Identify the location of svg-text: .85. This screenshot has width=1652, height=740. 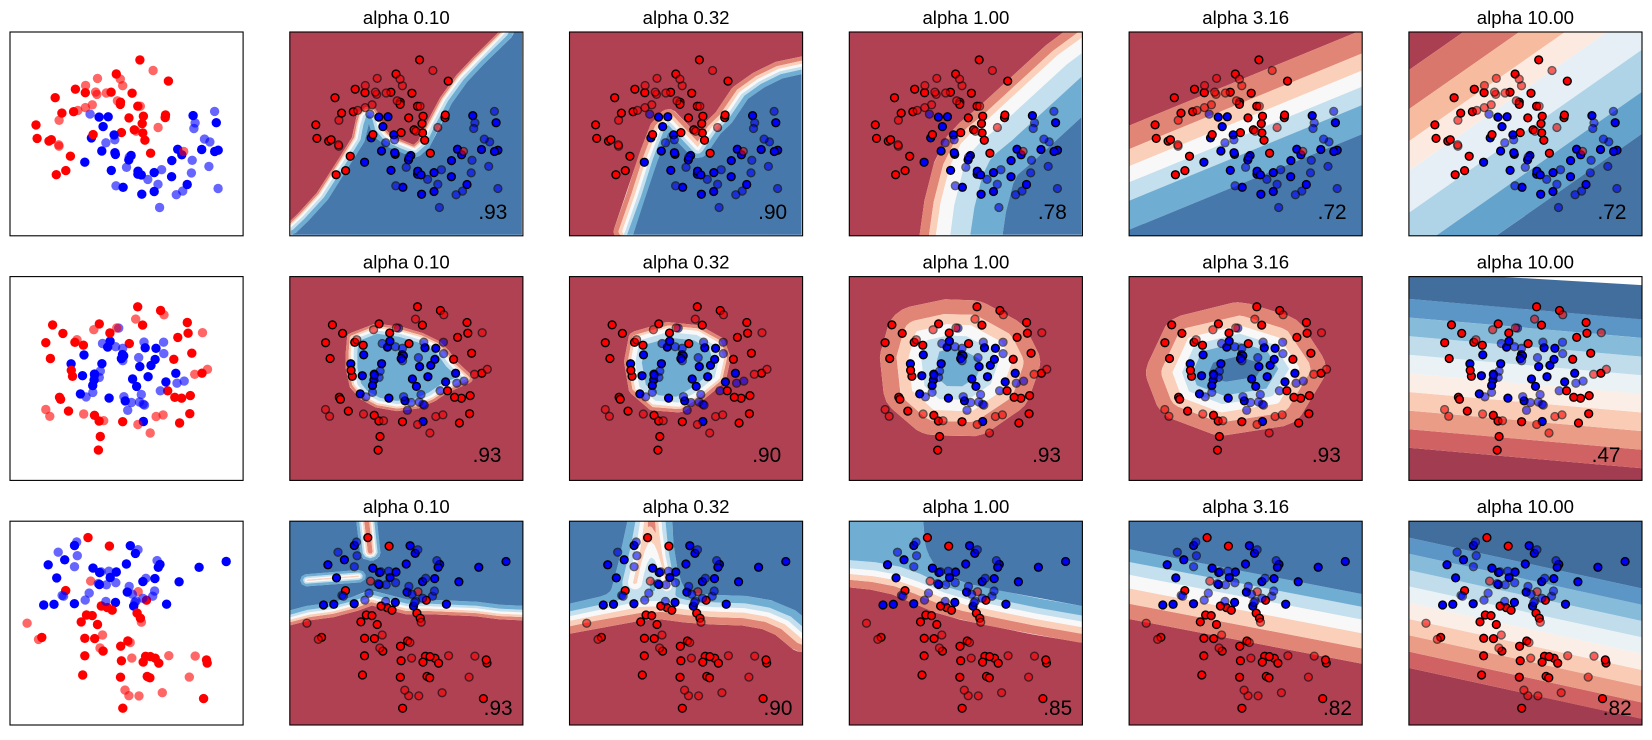
(1057, 708).